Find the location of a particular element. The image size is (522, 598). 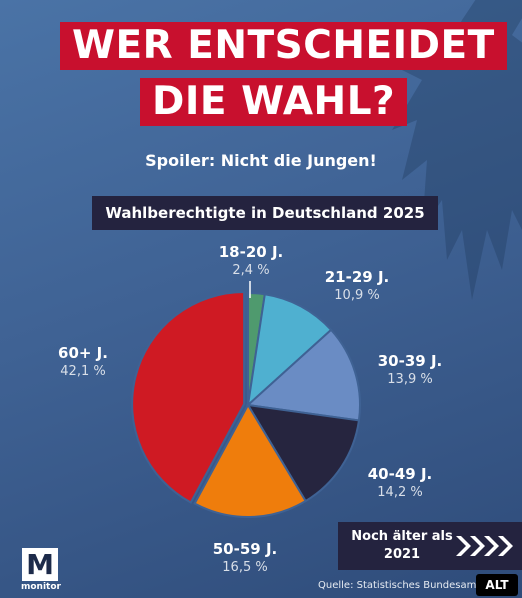

label-21-29: 21-29 J. 10,9 % is located at coordinates (357, 286).